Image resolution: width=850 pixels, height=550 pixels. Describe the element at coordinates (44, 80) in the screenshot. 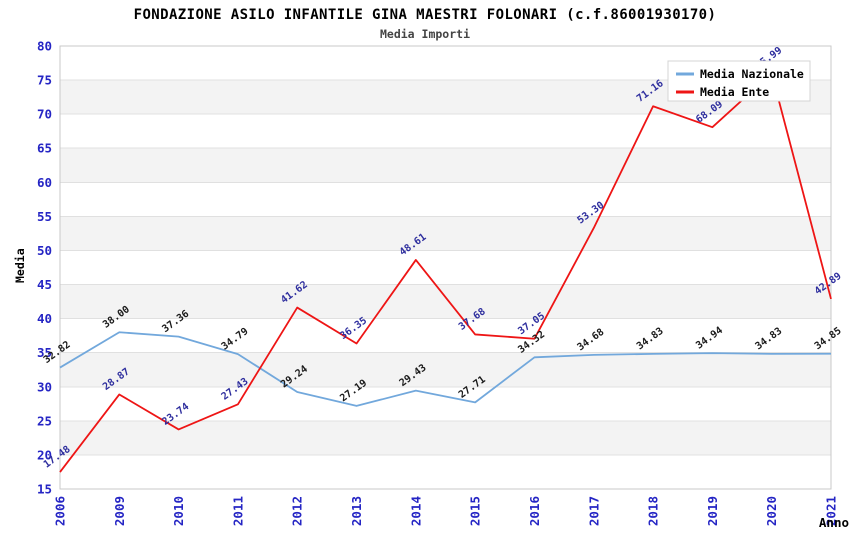

I see `y-axis-tick-label: 75` at that location.